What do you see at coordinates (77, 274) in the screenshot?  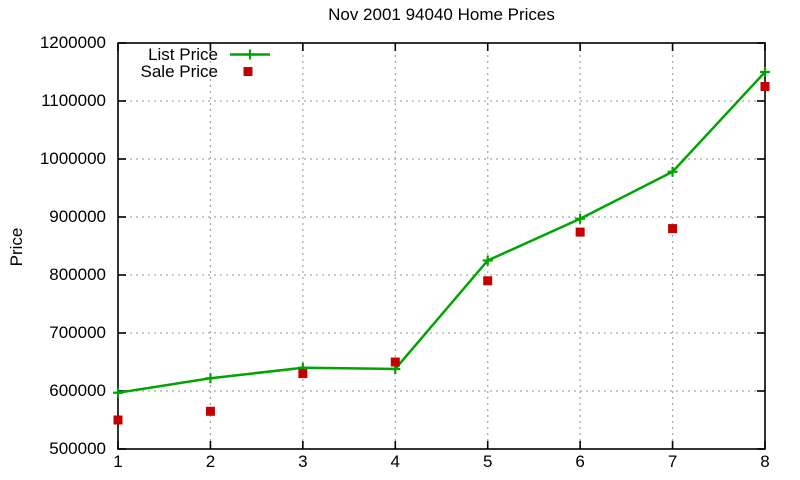 I see `y-tick-label: 800000` at bounding box center [77, 274].